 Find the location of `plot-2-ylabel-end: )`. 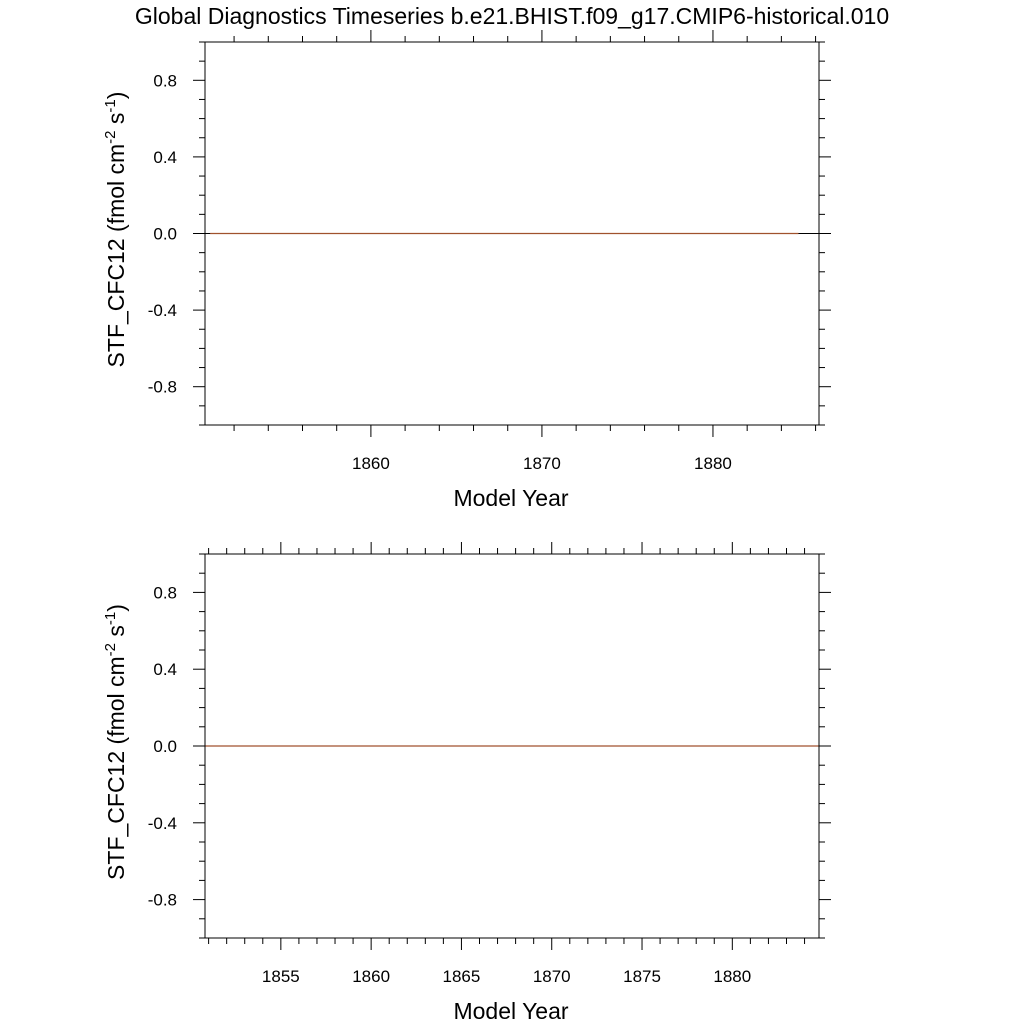

plot-2-ylabel-end: ) is located at coordinates (116, 608).